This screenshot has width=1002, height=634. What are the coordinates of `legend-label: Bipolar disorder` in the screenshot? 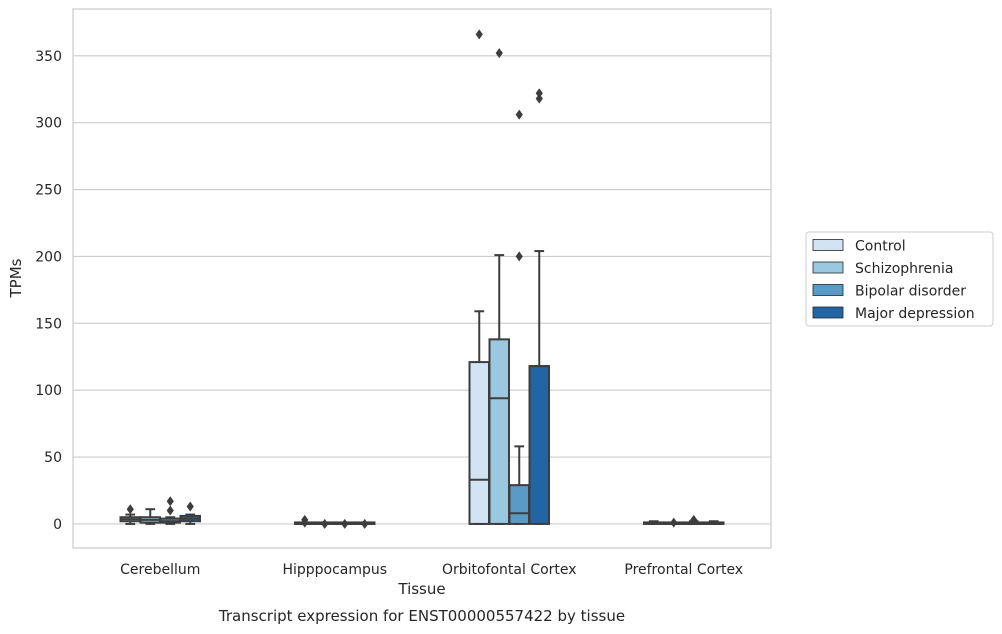 It's located at (910, 292).